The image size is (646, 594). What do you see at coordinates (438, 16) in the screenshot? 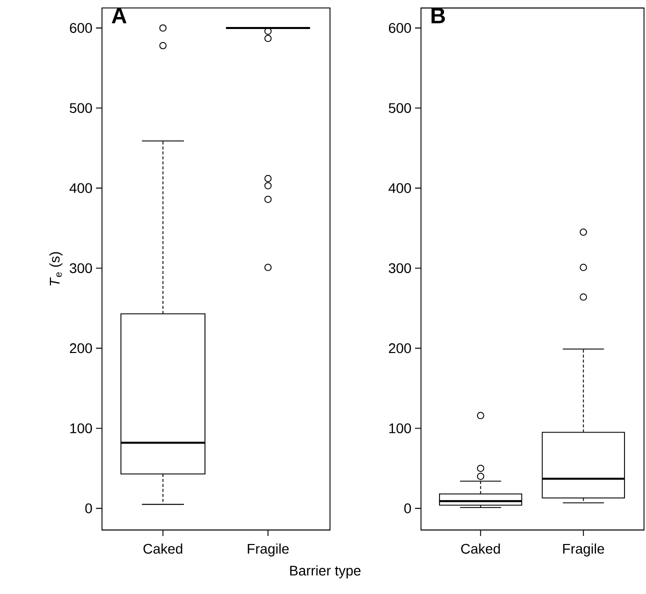
I see `chart-title: B` at bounding box center [438, 16].